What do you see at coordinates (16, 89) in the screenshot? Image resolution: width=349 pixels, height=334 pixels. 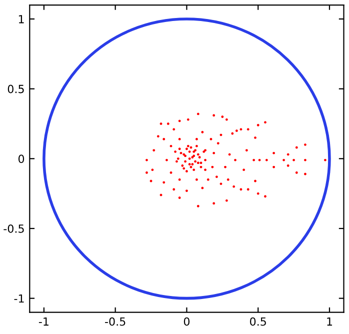 I see `y-tick-label: 0.5` at bounding box center [16, 89].